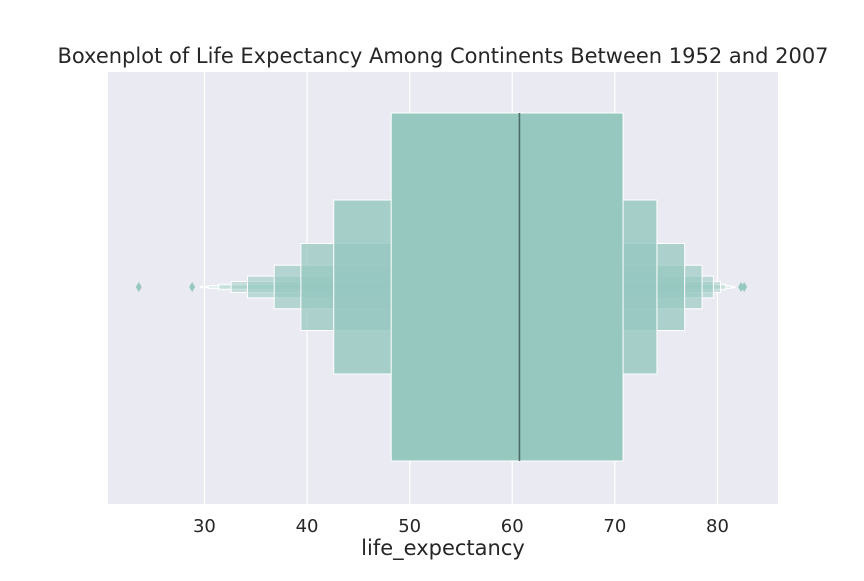 The width and height of the screenshot is (864, 581). Describe the element at coordinates (614, 526) in the screenshot. I see `x-tick-label: 70` at that location.